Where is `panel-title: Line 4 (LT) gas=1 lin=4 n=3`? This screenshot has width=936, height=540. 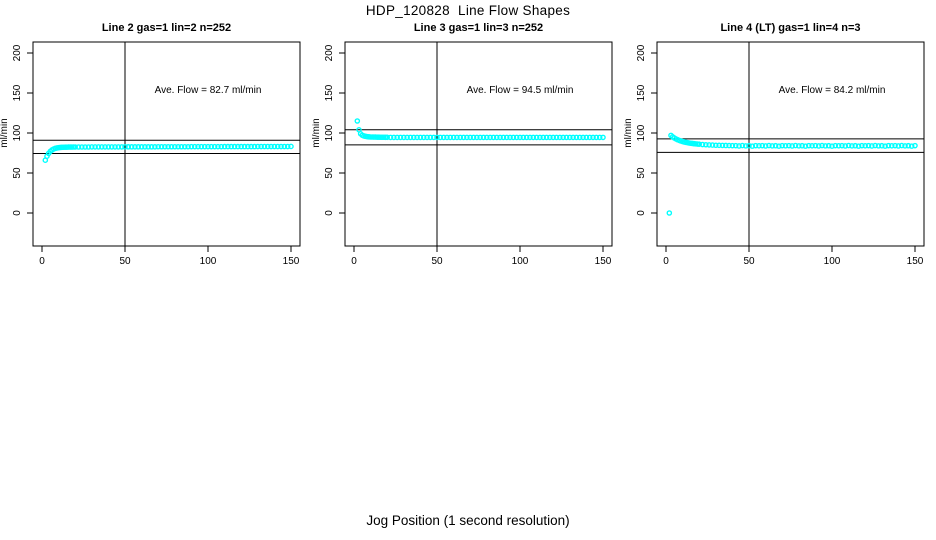 panel-title: Line 4 (LT) gas=1 lin=4 n=3 is located at coordinates (790, 28).